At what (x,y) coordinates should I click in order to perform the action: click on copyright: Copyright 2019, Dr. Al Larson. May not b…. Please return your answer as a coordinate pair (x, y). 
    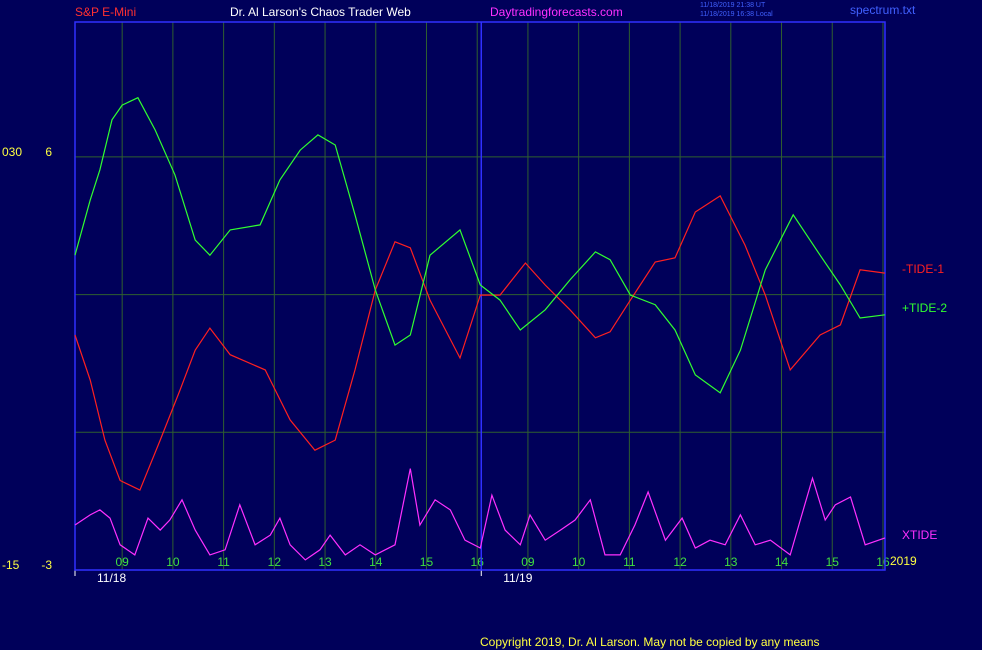
    Looking at the image, I should click on (650, 642).